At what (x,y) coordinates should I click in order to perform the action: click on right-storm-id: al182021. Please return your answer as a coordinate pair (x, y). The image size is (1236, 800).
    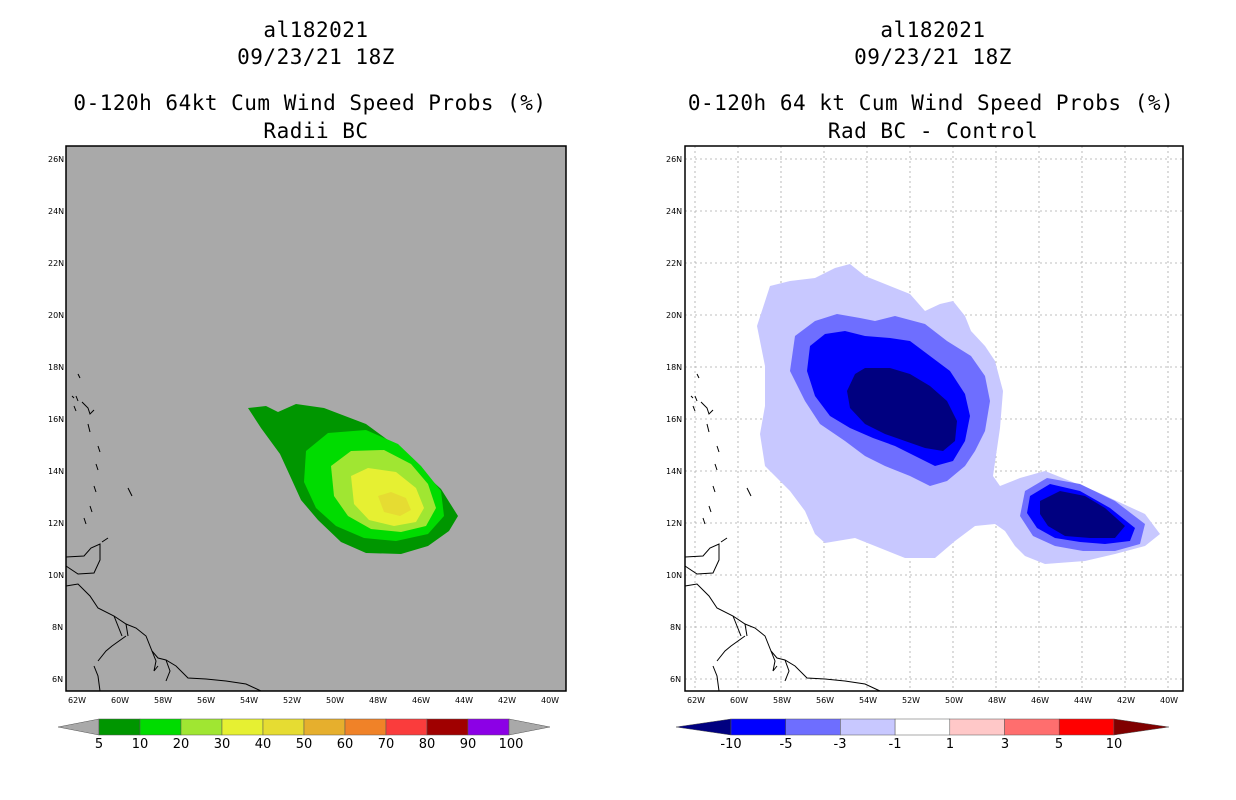
    Looking at the image, I should click on (933, 30).